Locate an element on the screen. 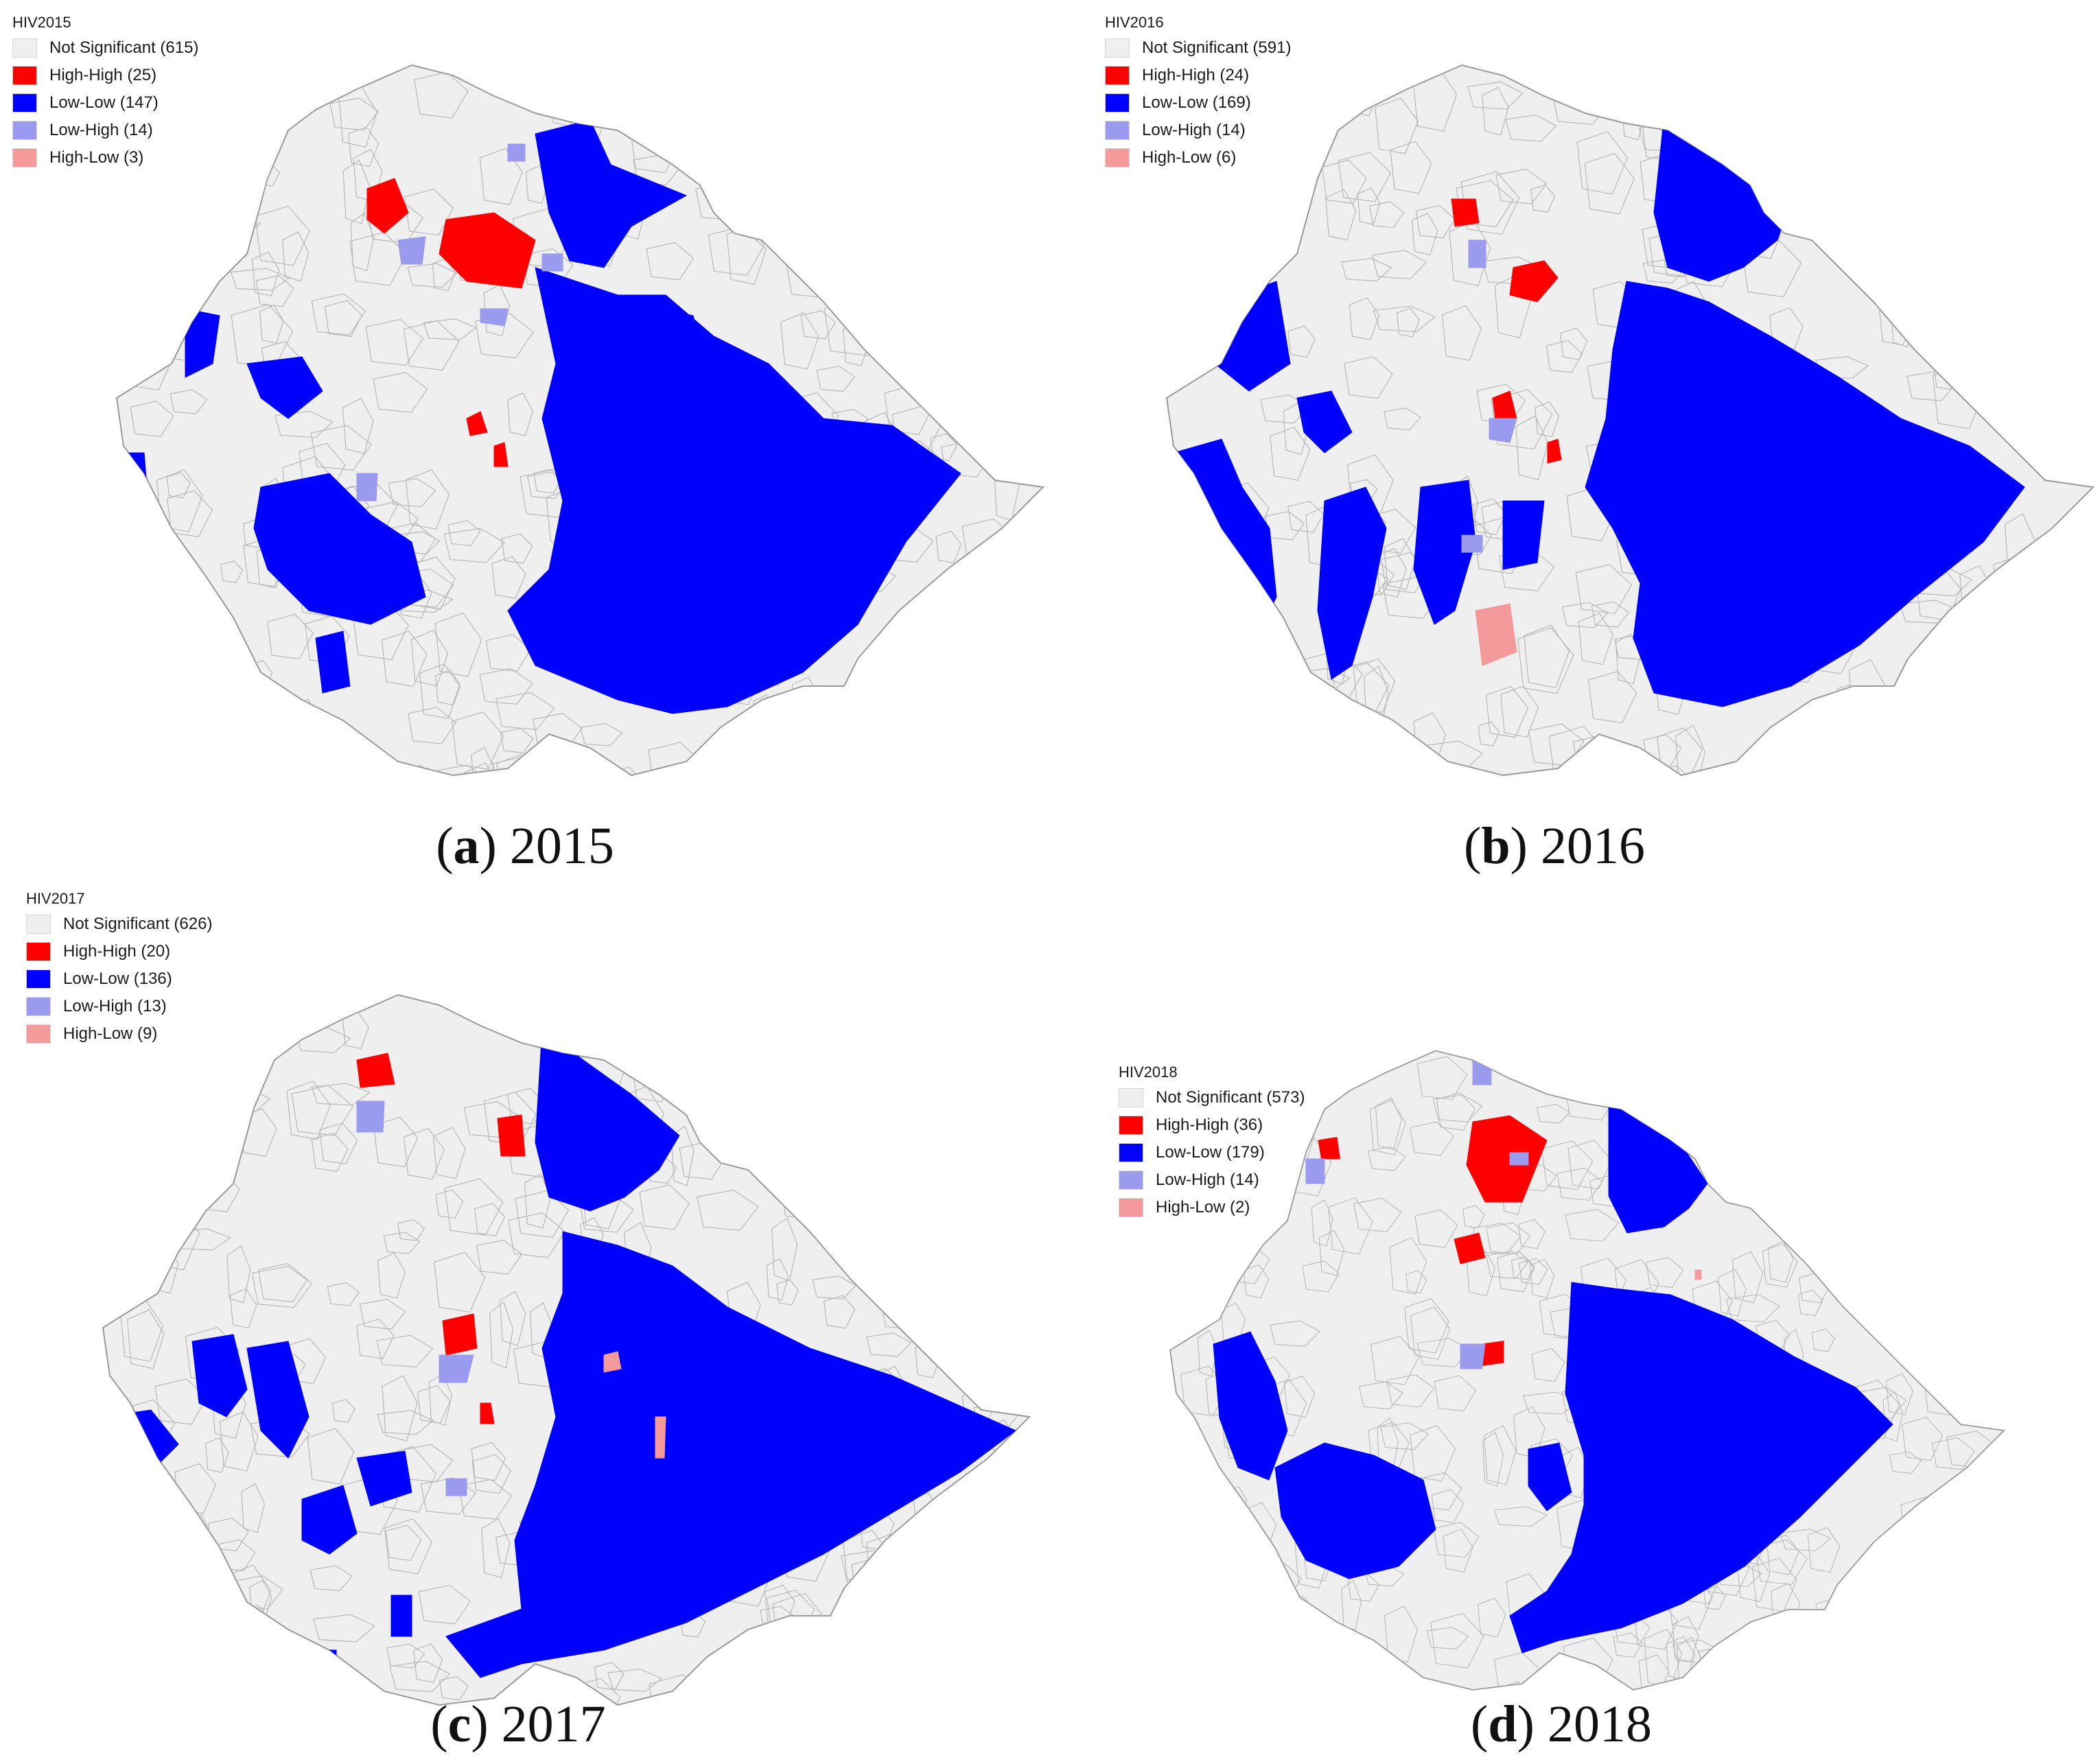  legend-item: Low-Low (147) is located at coordinates (105, 103).